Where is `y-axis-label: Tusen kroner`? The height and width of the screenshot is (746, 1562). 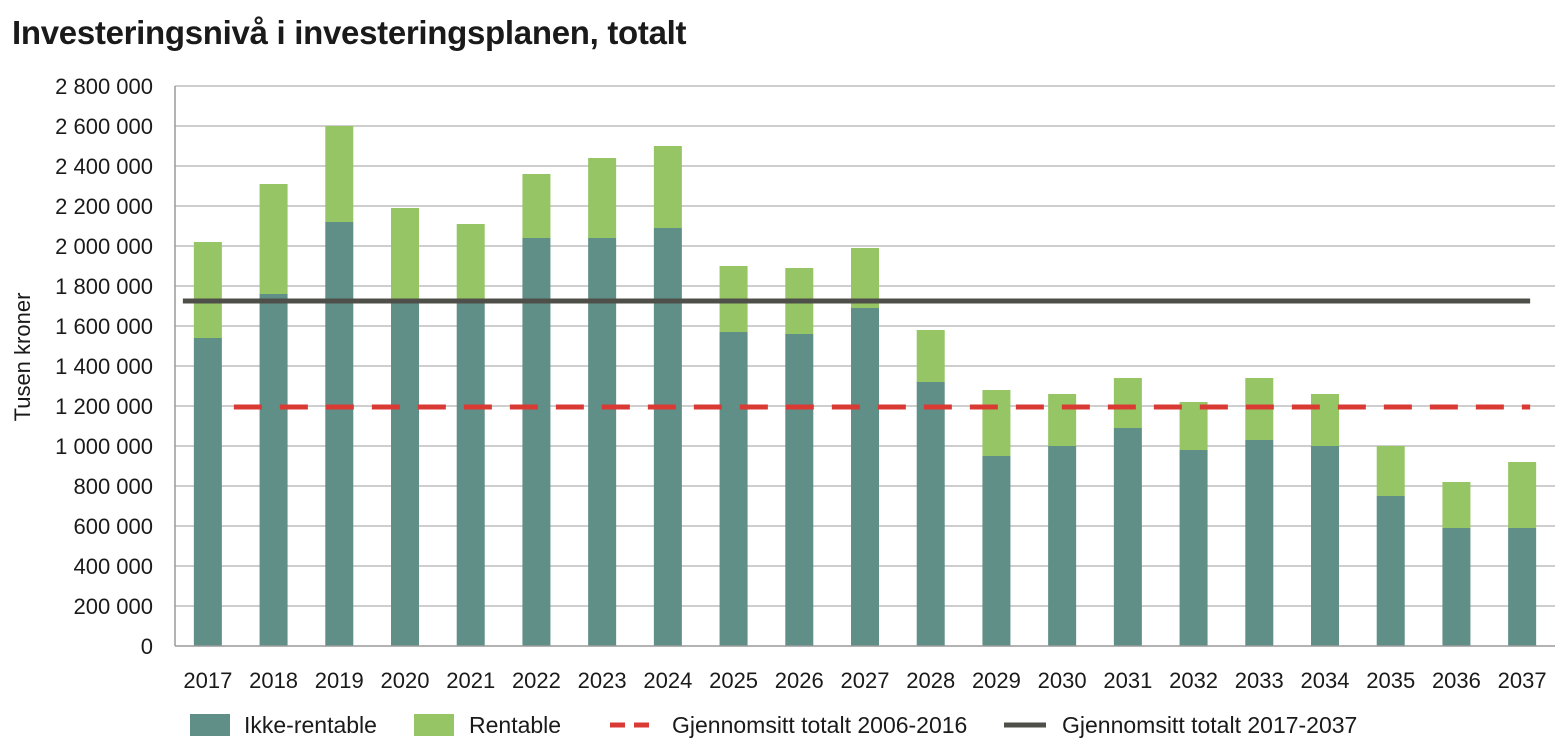 y-axis-label: Tusen kroner is located at coordinates (22, 357).